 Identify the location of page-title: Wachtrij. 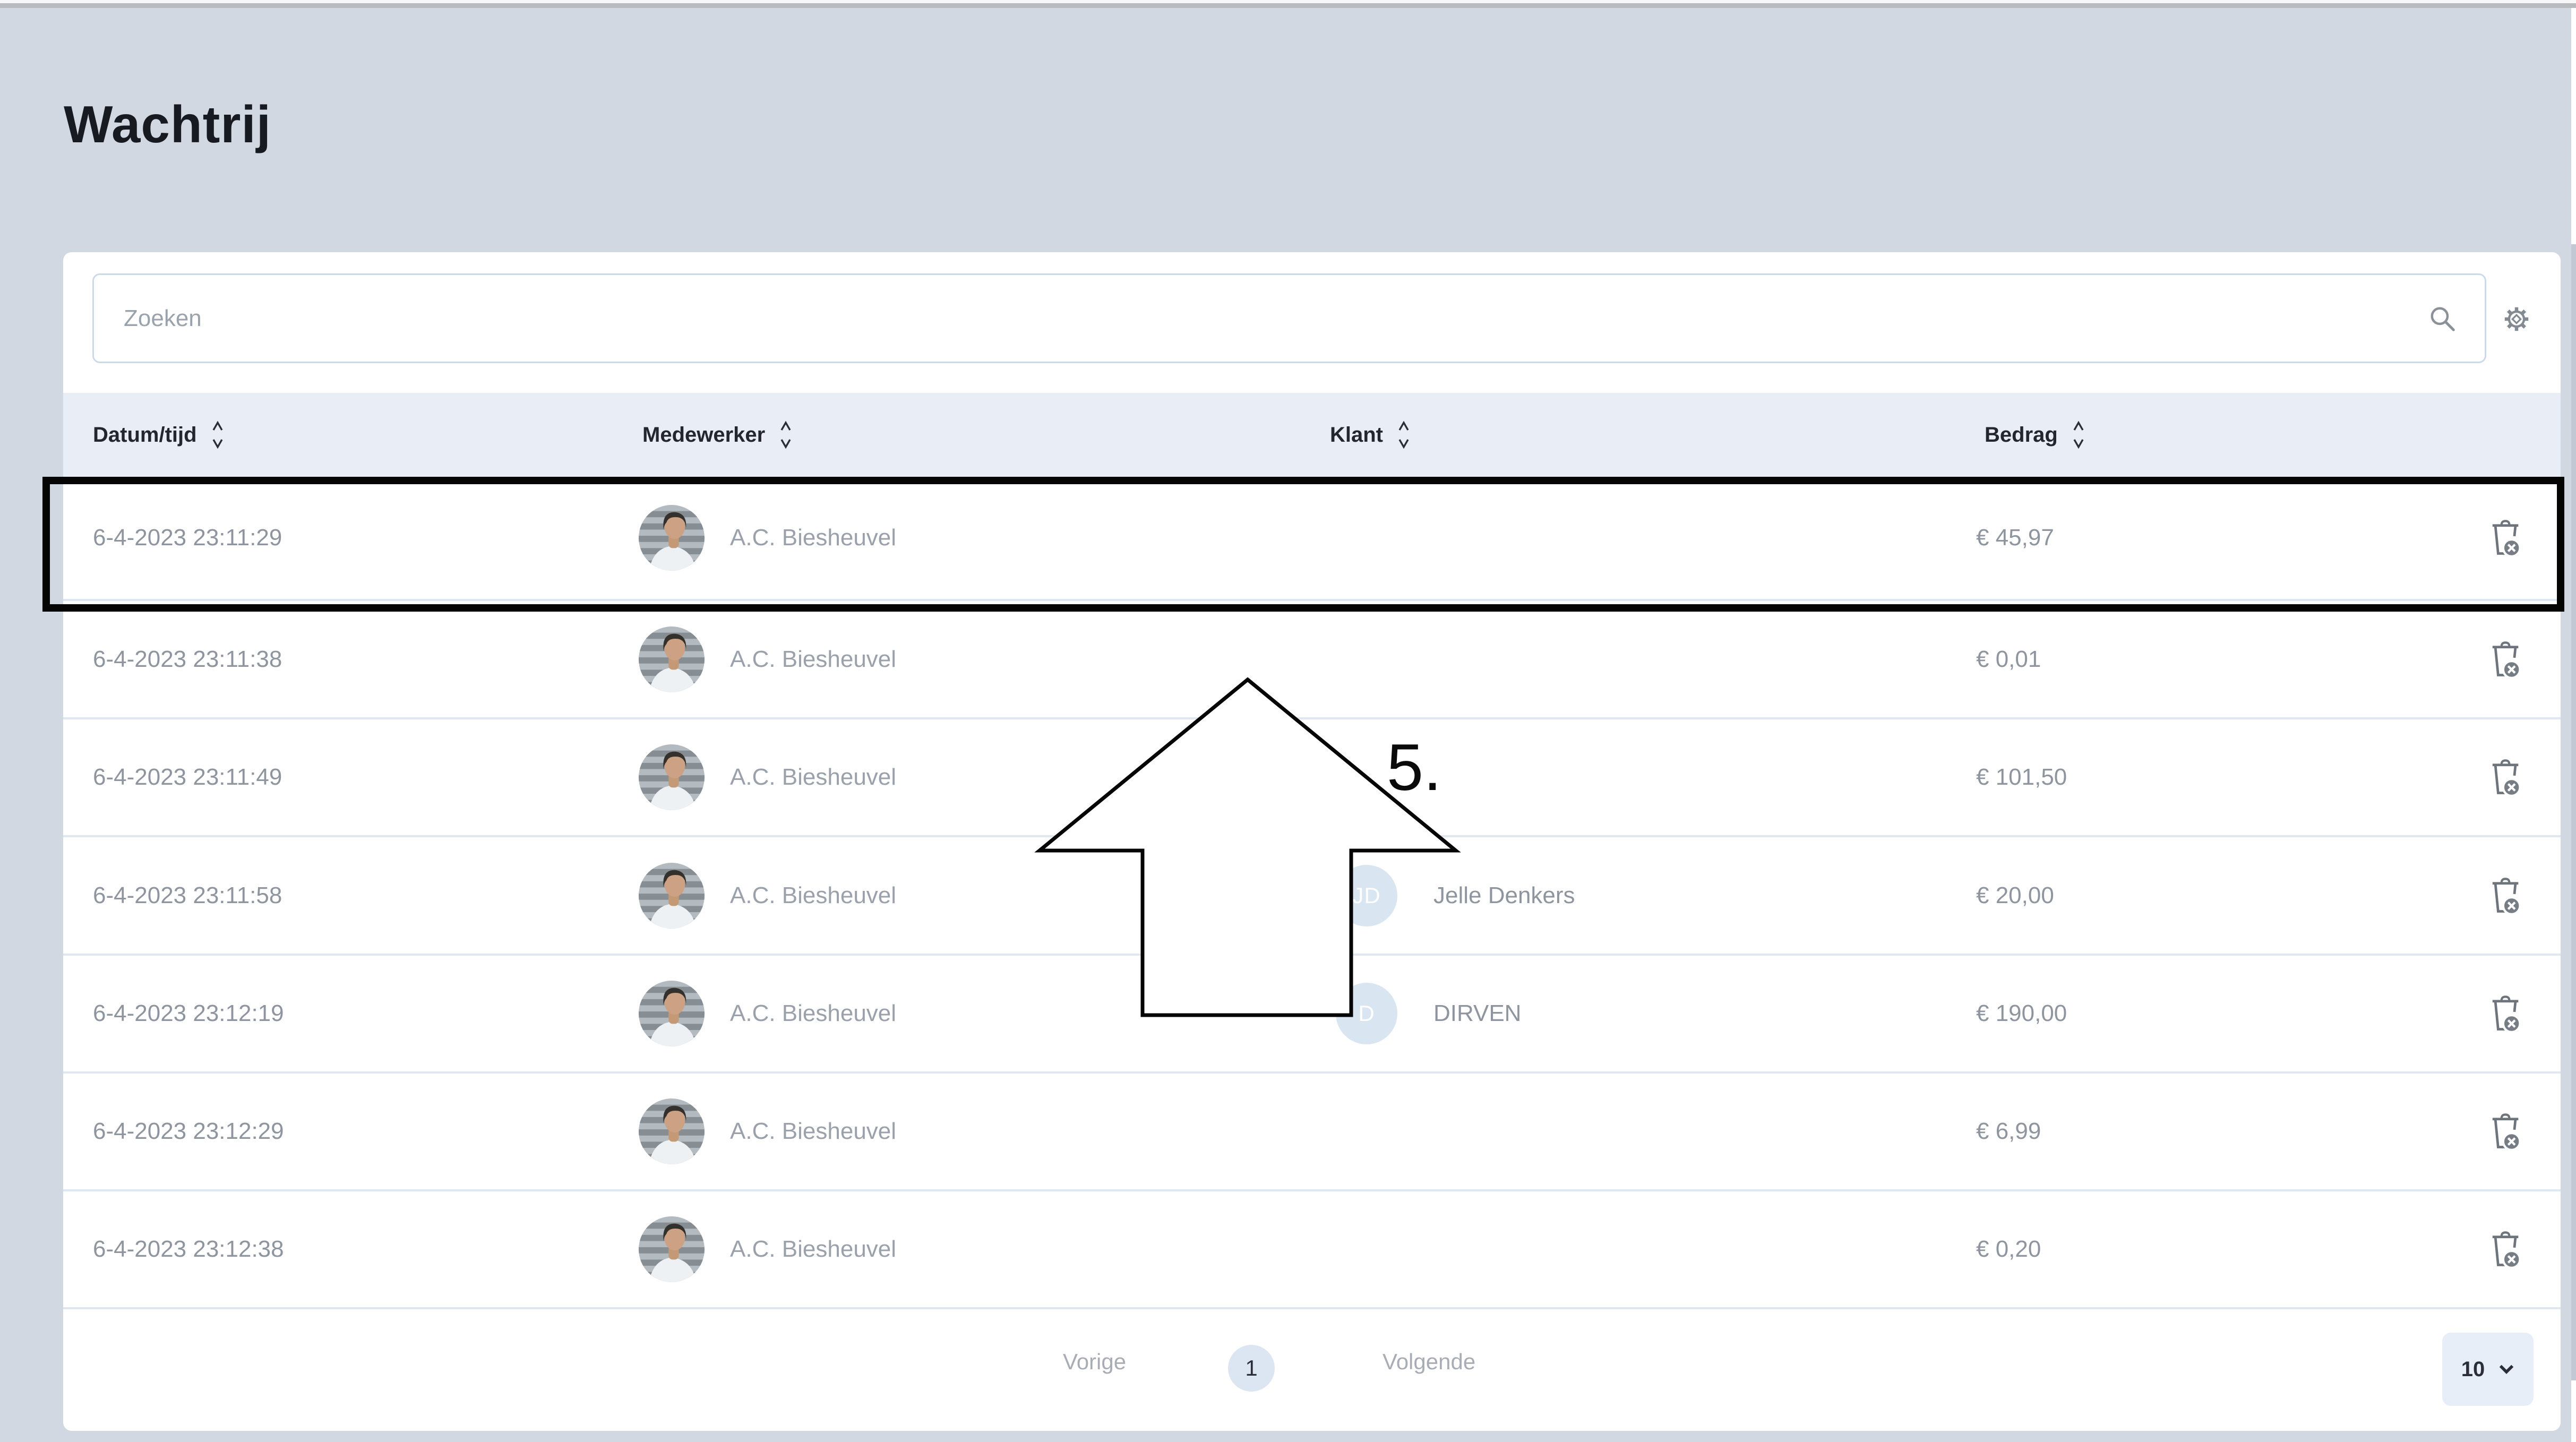
(168, 124).